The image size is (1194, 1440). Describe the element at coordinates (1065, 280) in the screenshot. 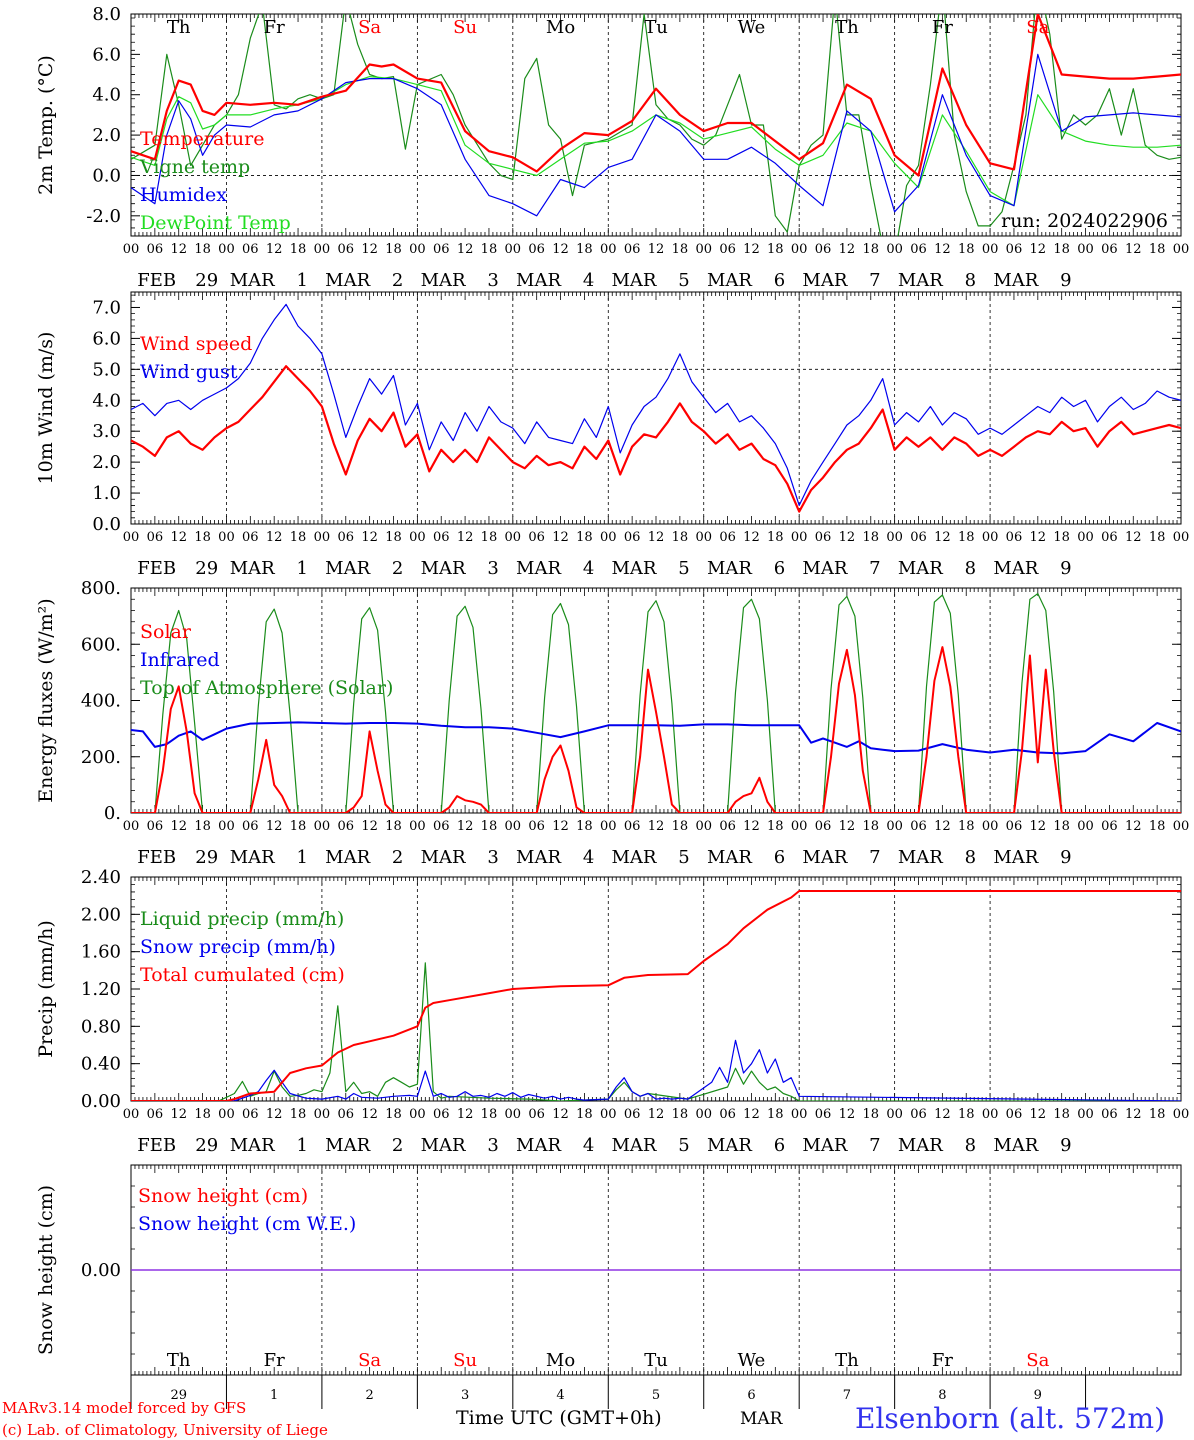

I see `date-day-label: 9` at that location.